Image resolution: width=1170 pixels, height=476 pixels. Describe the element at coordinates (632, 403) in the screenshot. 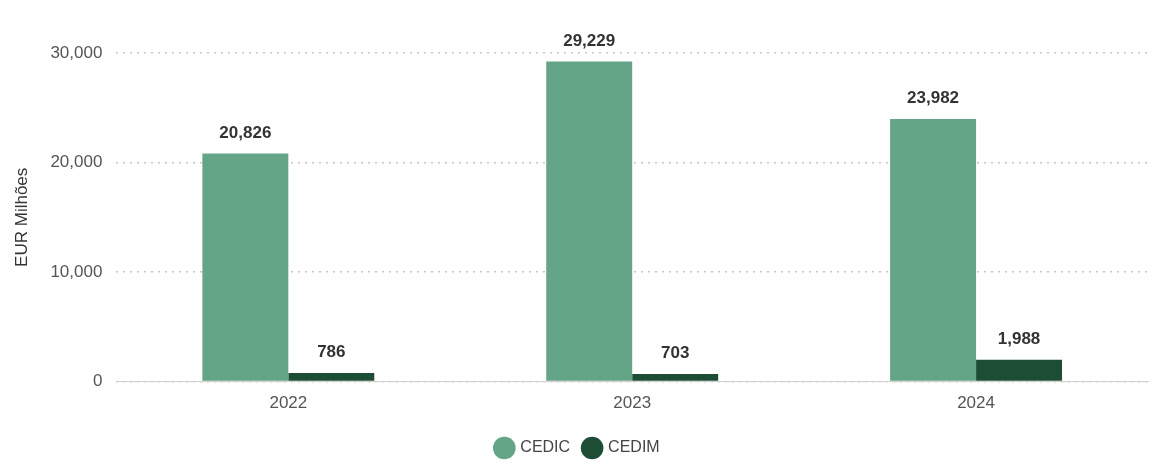

I see `x-tick-label: 2023` at that location.